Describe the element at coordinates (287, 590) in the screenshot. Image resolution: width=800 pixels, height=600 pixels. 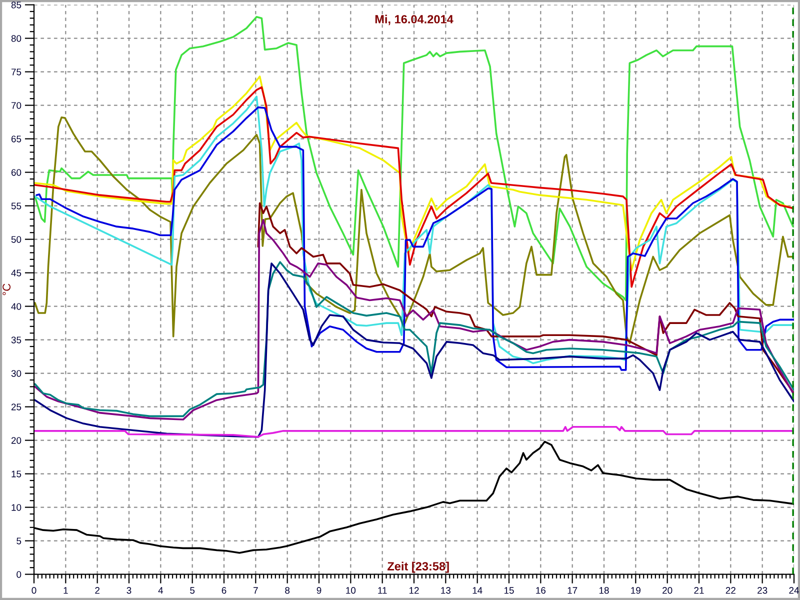
I see `x-tick-label: 8` at that location.